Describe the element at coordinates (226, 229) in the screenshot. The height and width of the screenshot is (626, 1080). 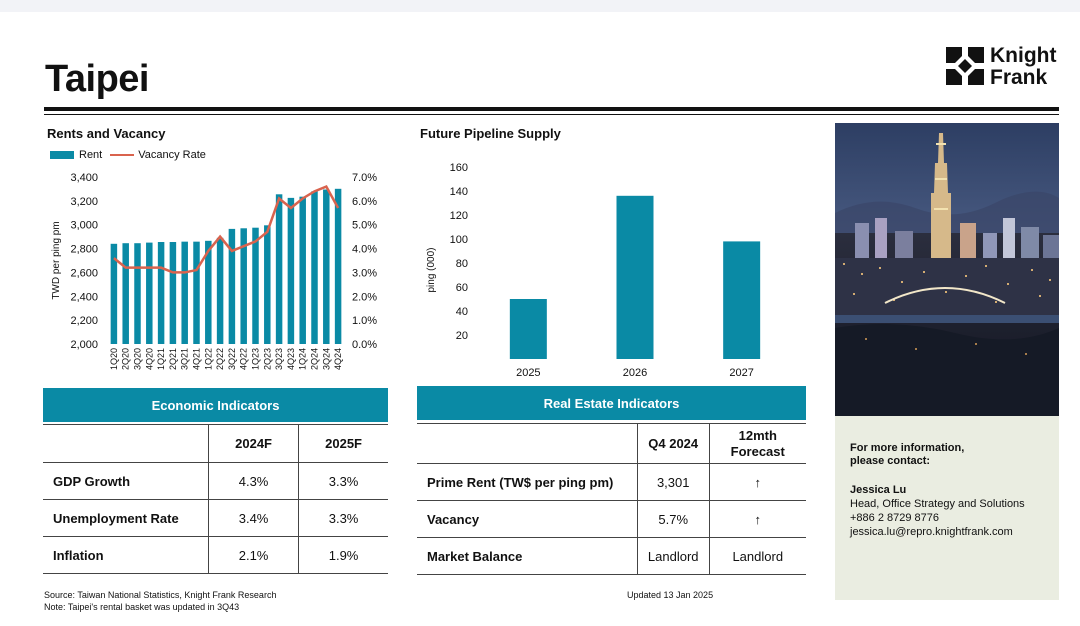
I see `vacancy-line` at that location.